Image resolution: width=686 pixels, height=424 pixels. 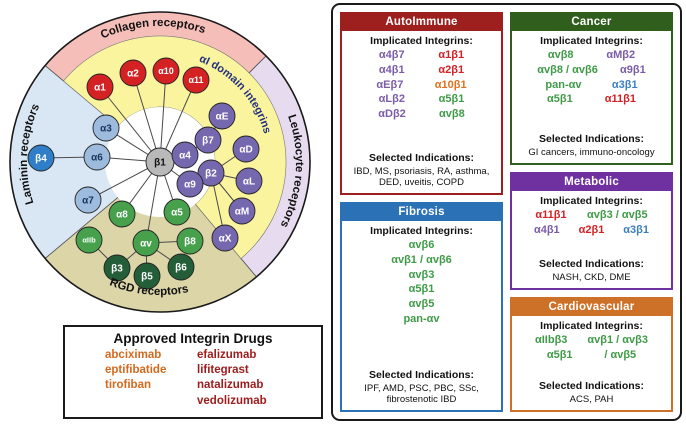 What do you see at coordinates (128, 385) in the screenshot?
I see `drug-name: tirofiban` at bounding box center [128, 385].